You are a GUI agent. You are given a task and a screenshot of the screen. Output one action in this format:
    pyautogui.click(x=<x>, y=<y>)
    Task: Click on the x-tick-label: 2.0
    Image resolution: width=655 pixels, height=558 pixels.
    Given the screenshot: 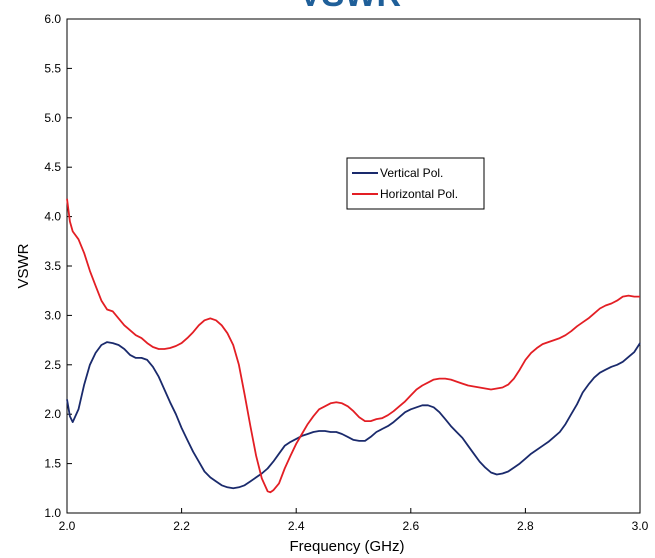 What is the action you would take?
    pyautogui.click(x=67, y=526)
    